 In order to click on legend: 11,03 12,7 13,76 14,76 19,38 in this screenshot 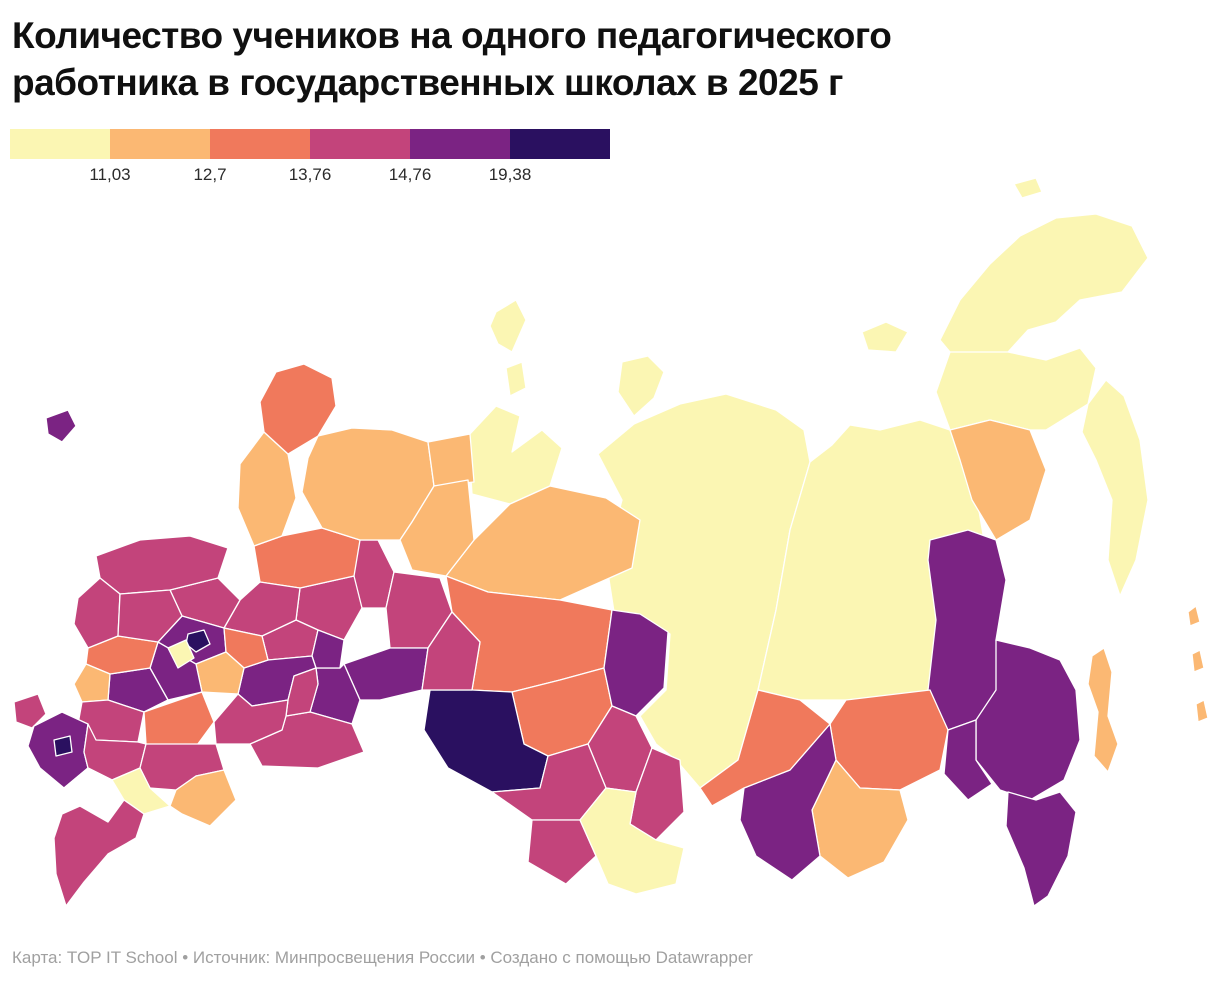, I will do `click(320, 160)`.